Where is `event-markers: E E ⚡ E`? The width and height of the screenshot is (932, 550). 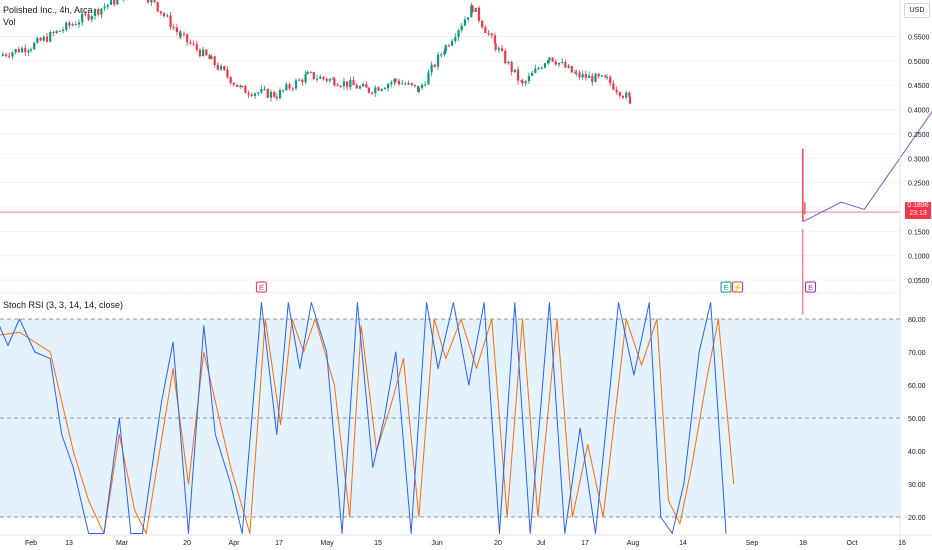
event-markers: E E ⚡ E is located at coordinates (450, 287).